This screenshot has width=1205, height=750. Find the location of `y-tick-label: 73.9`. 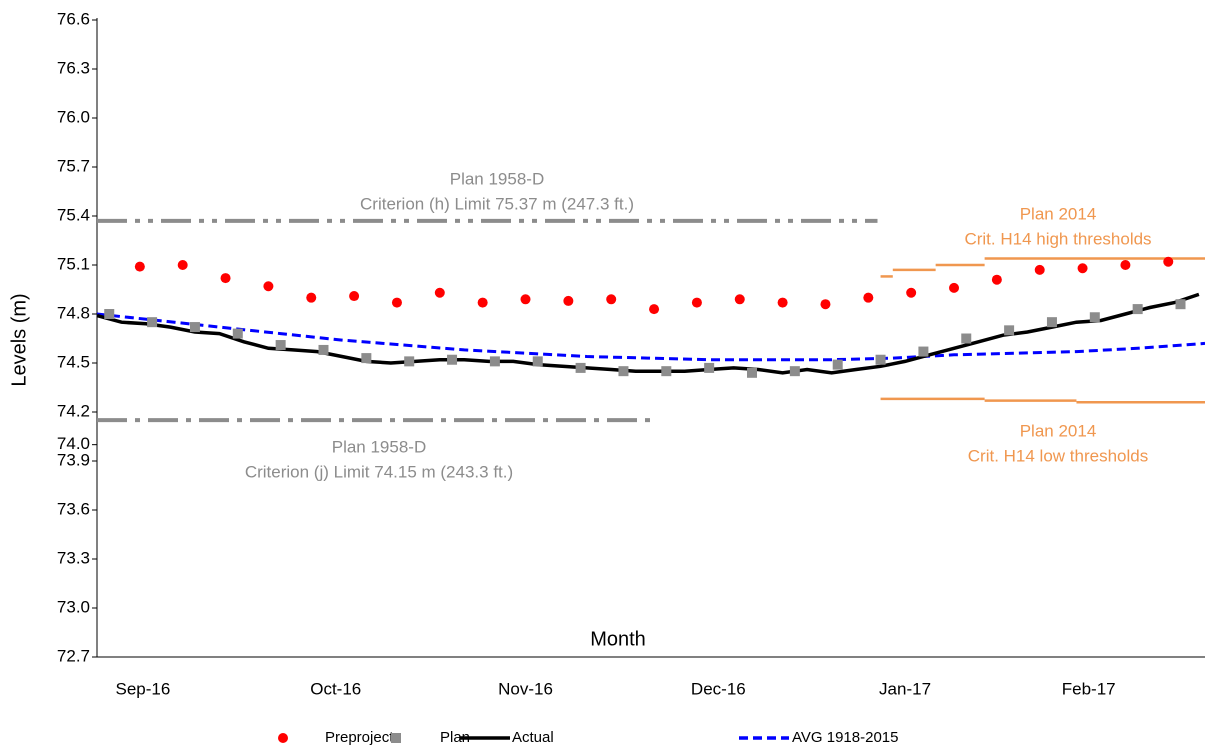

y-tick-label: 73.9 is located at coordinates (73, 459).